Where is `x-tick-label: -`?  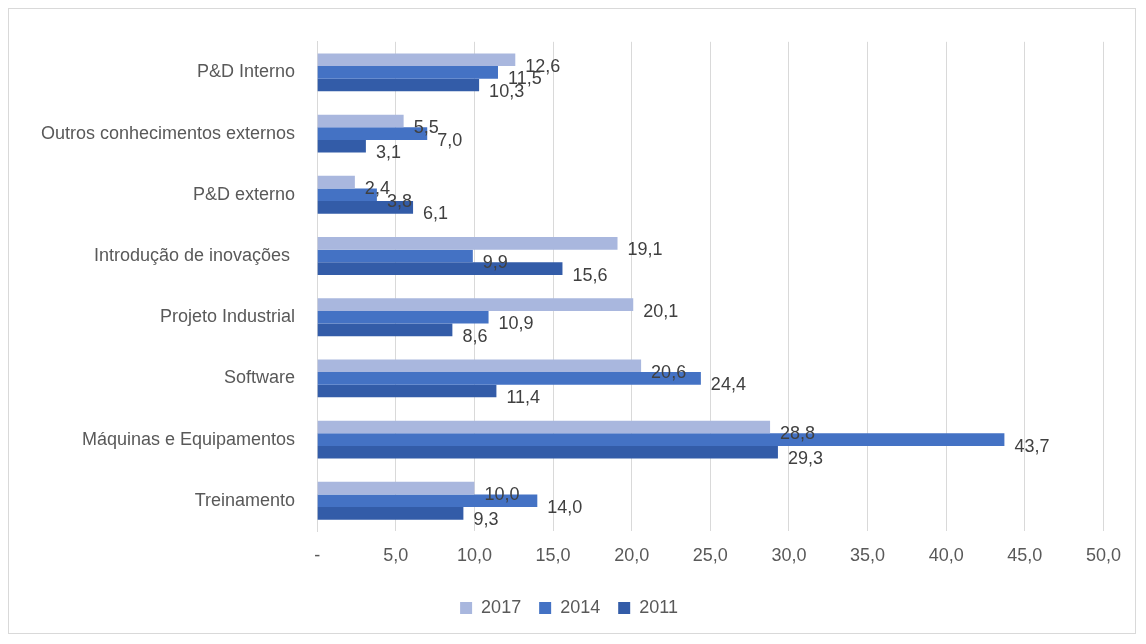
x-tick-label: - is located at coordinates (317, 555).